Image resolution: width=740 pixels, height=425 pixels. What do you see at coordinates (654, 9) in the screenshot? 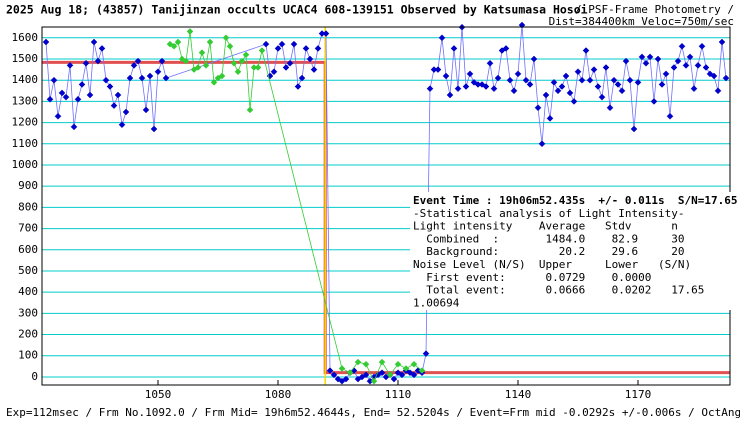
I see `chart-subtitle: / PSF-Frame Photometry /` at bounding box center [654, 9].